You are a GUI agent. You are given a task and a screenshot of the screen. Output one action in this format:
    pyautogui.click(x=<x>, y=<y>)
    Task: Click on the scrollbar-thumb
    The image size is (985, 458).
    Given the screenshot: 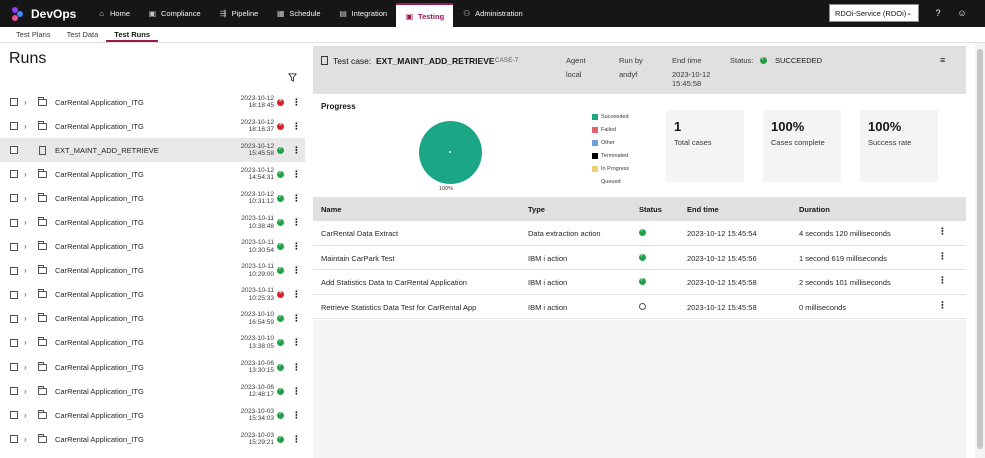 What is the action you would take?
    pyautogui.click(x=980, y=249)
    